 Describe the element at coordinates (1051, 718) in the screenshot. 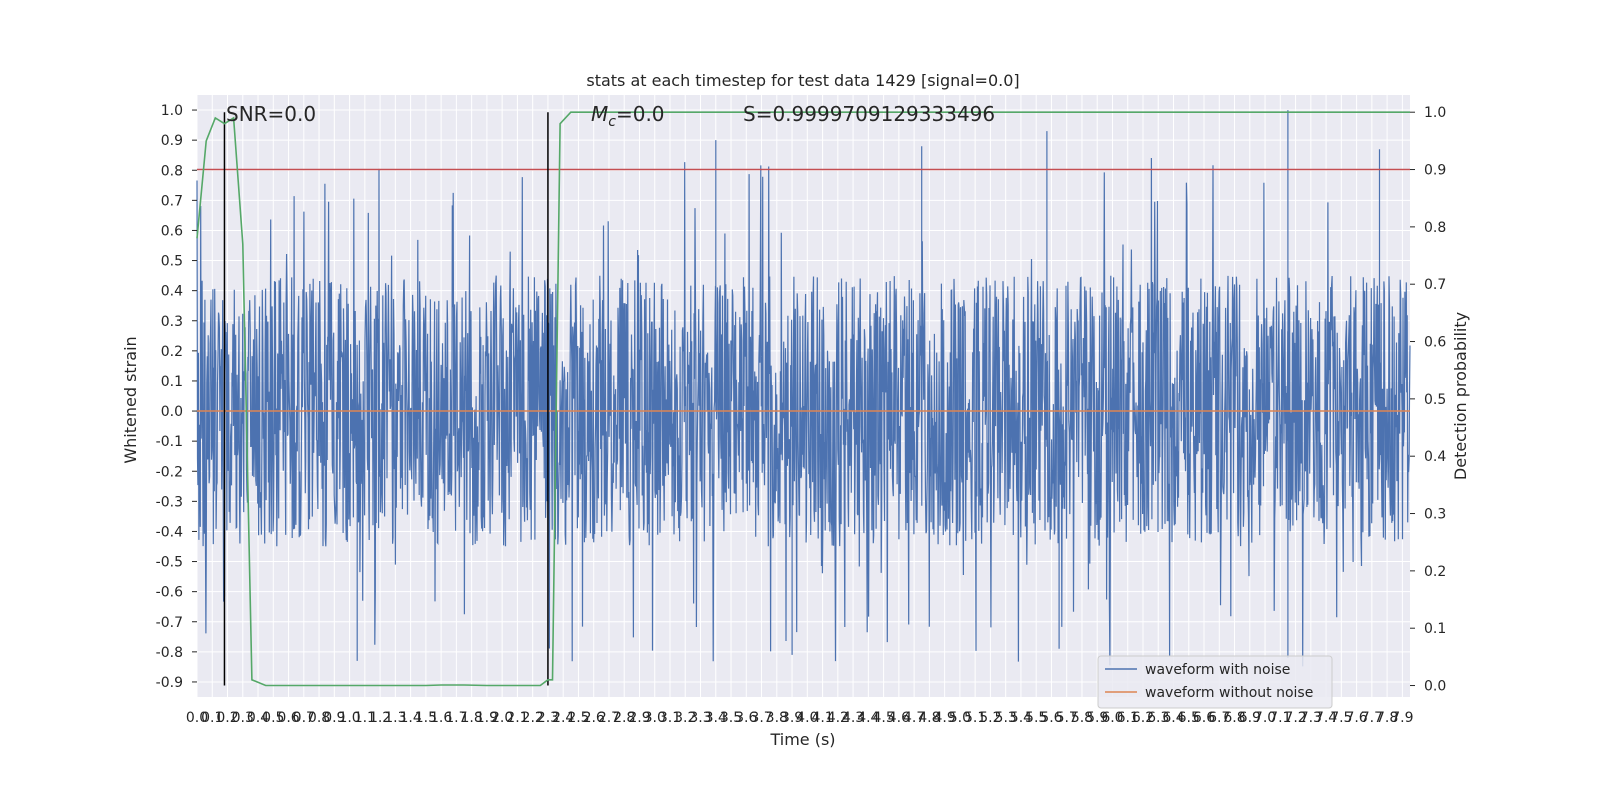

I see `x-tick-label: 5.6` at that location.